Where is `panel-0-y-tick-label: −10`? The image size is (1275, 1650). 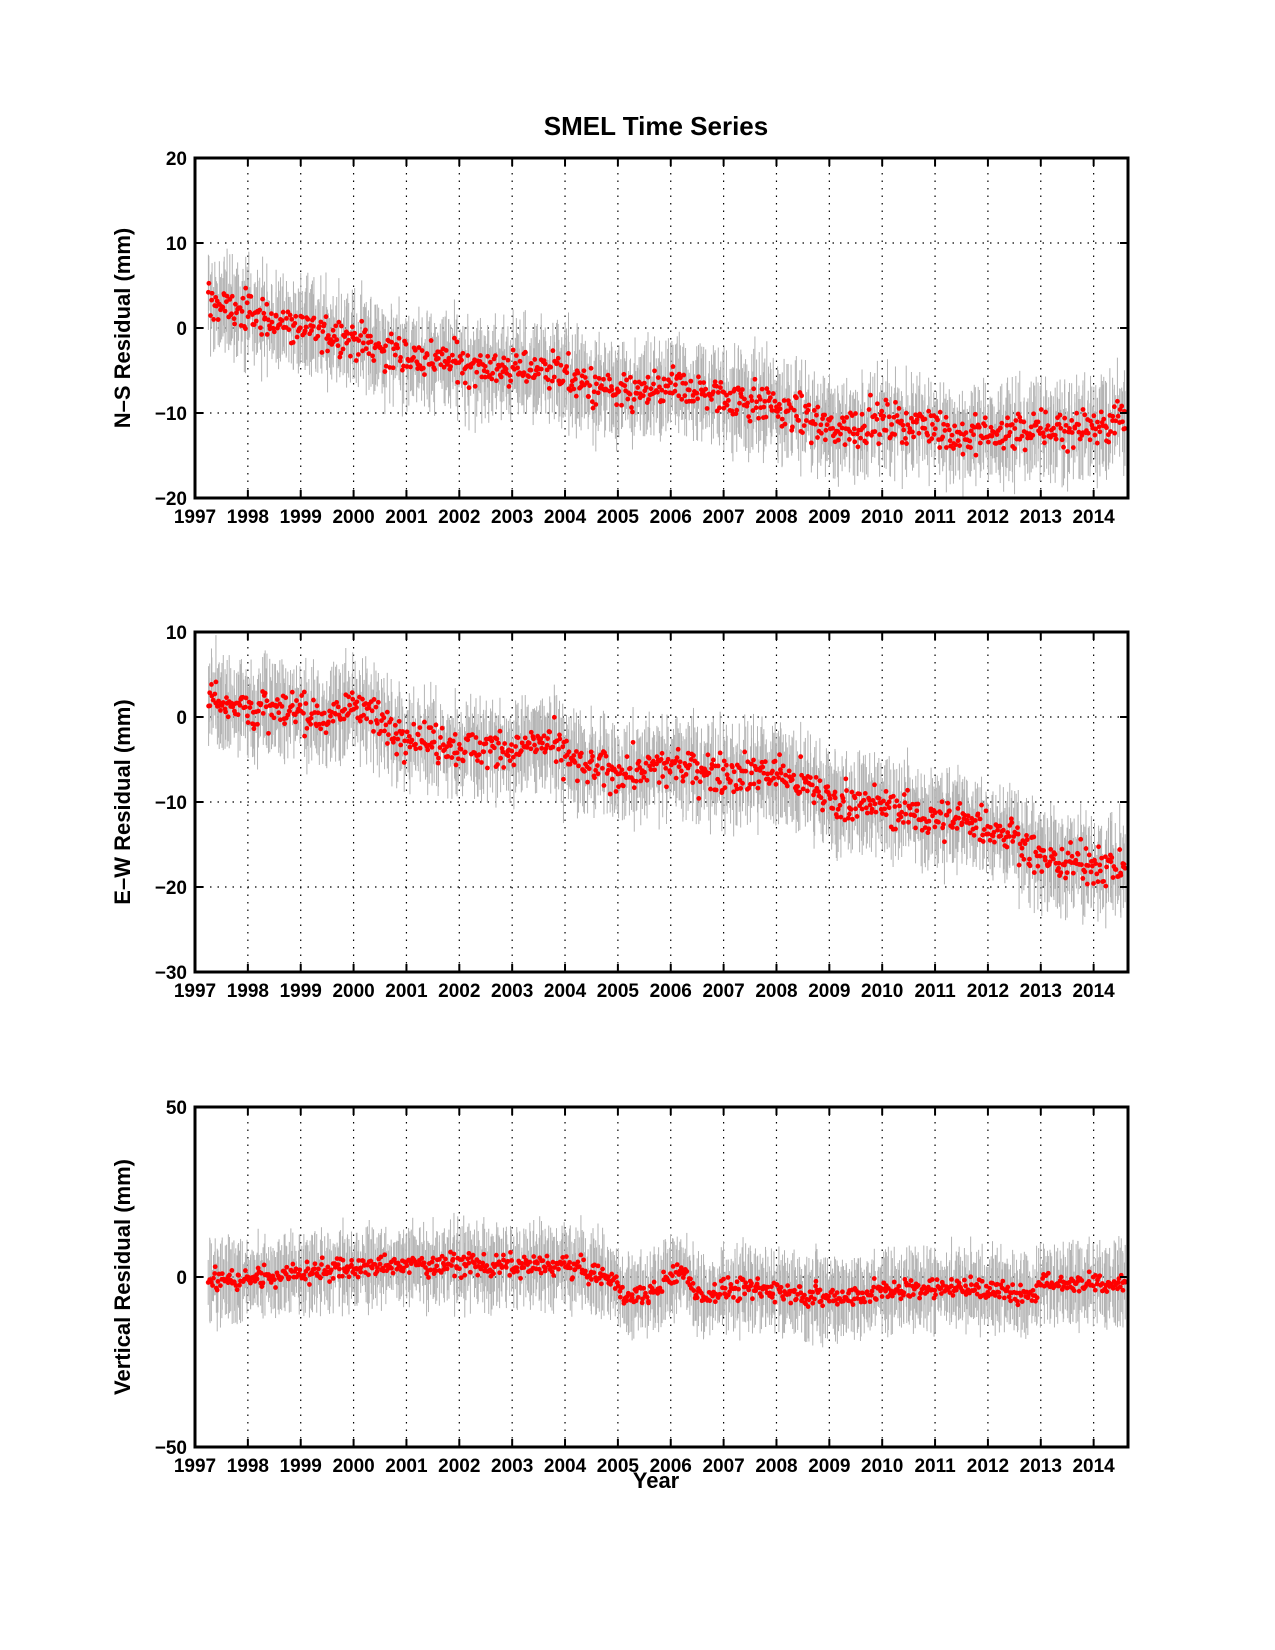 panel-0-y-tick-label: −10 is located at coordinates (171, 414).